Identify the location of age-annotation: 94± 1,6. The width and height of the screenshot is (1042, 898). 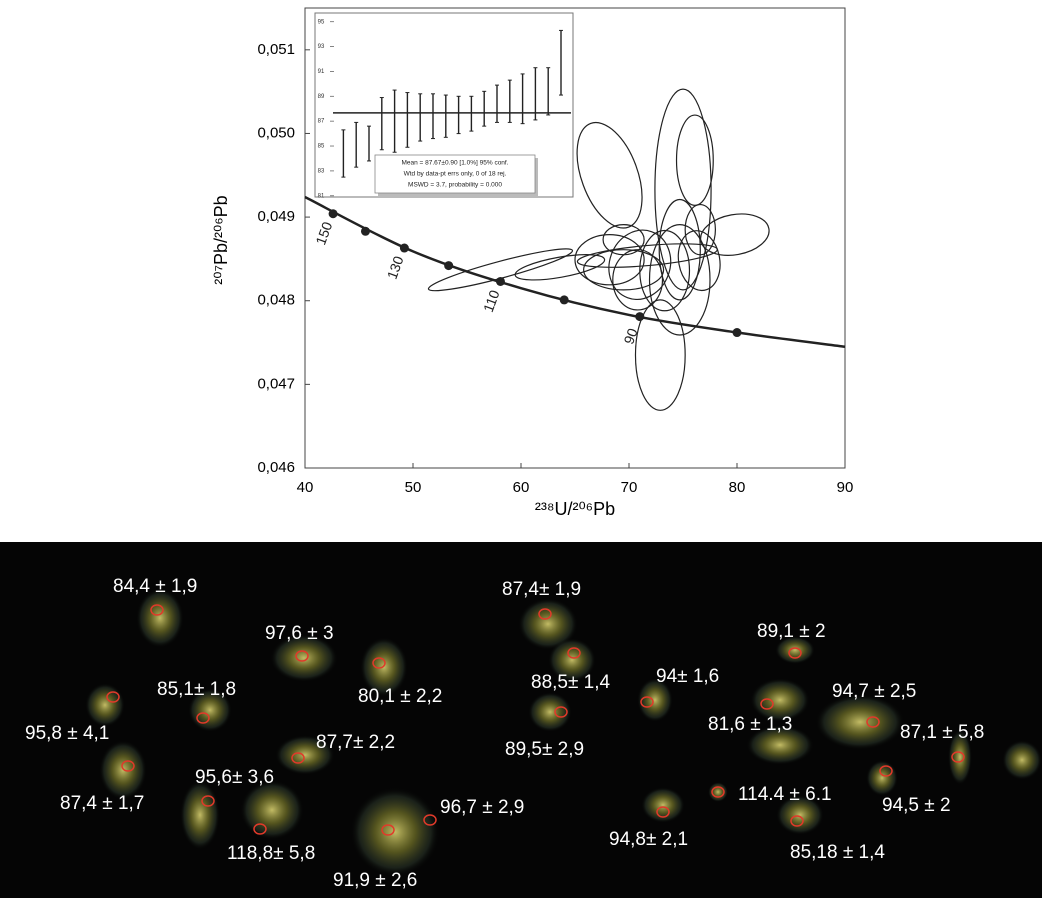
(687, 676).